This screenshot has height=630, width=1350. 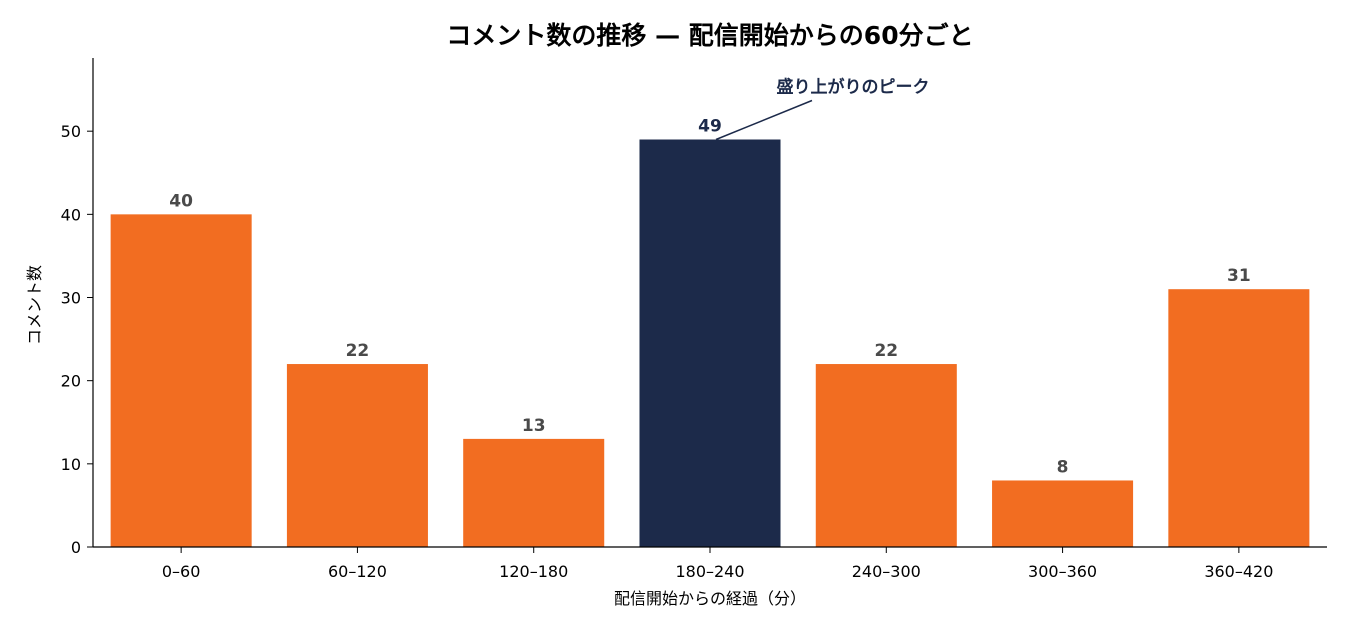 I want to click on y-tick-label: 30, so click(x=71, y=298).